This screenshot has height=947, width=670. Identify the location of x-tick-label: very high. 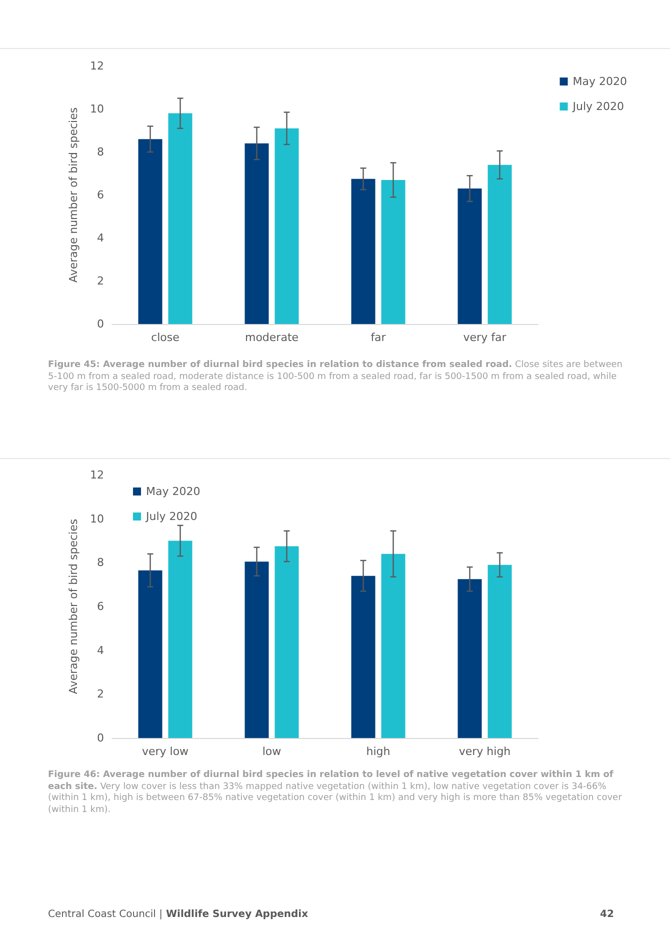
(484, 751).